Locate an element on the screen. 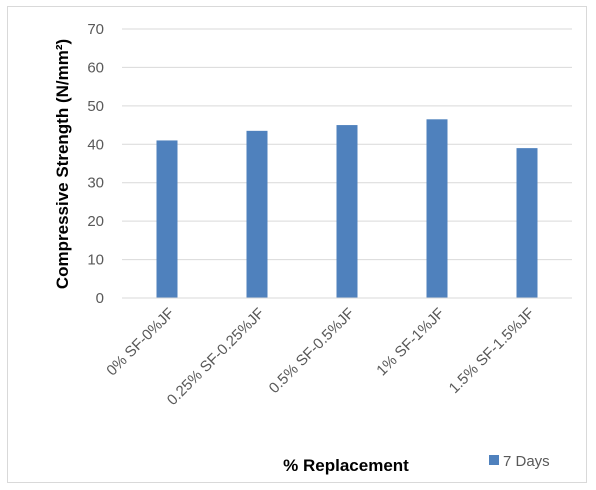  legend-label: 7 Days is located at coordinates (526, 461).